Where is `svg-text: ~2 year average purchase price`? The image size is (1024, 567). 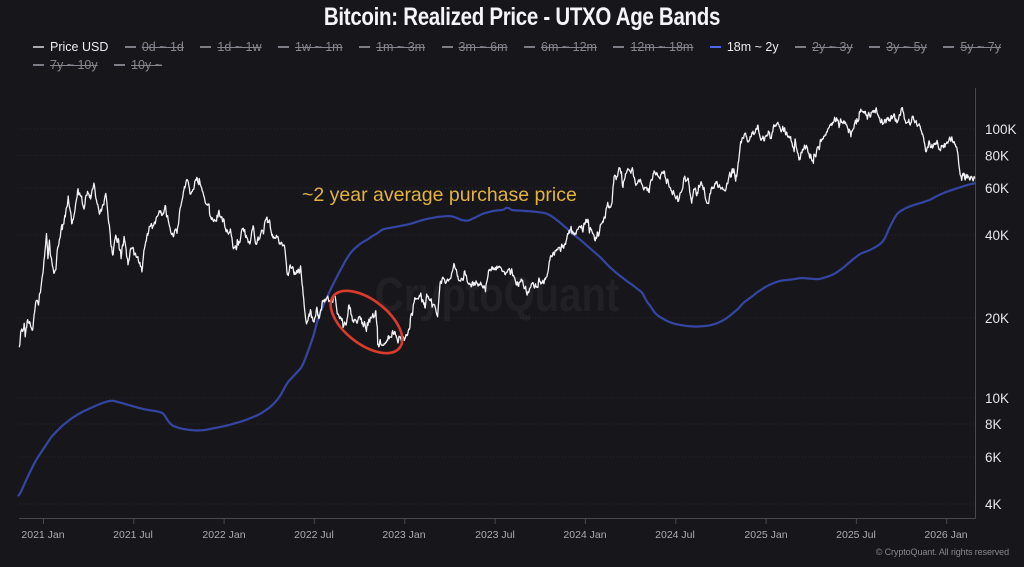
svg-text: ~2 year average purchase price is located at coordinates (439, 195).